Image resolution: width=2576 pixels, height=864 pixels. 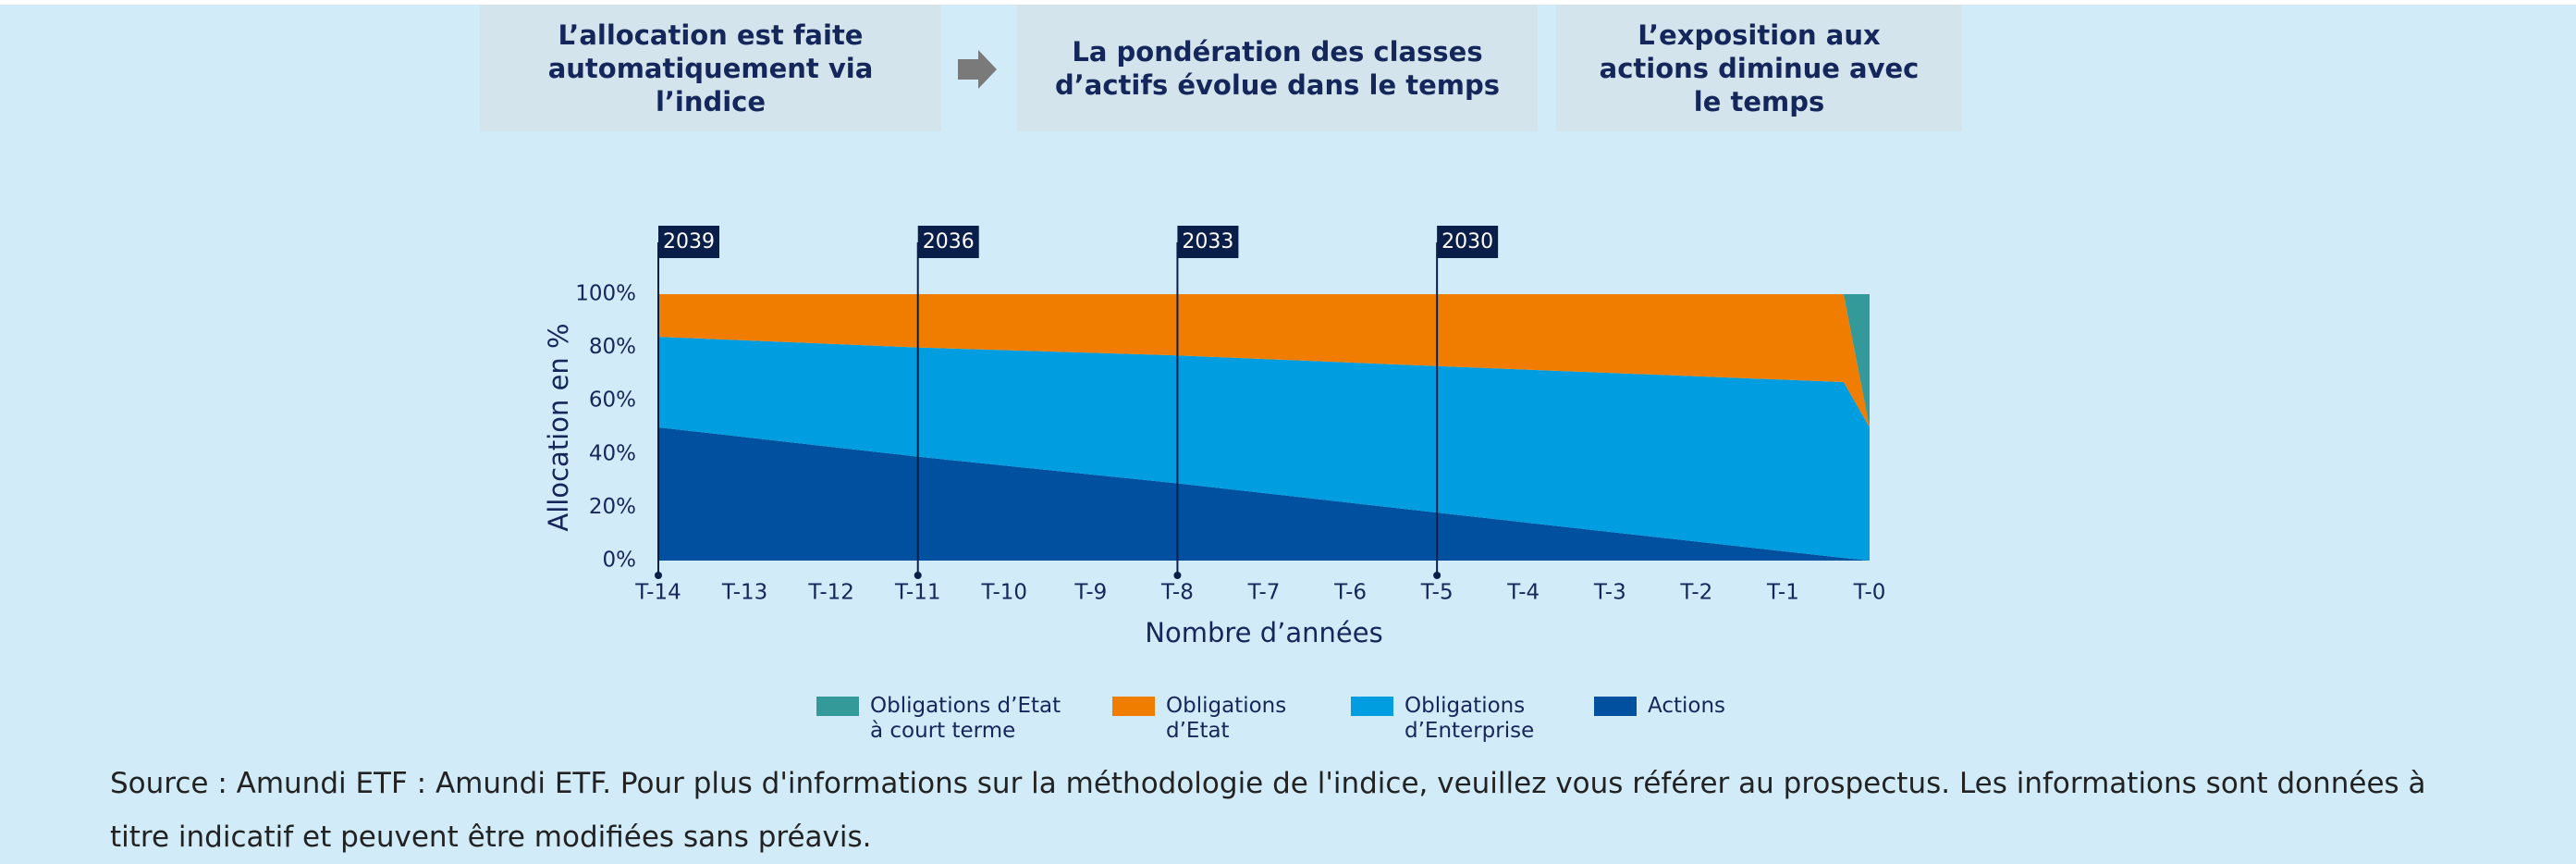 What do you see at coordinates (1687, 706) in the screenshot?
I see `legend-label: Actions` at bounding box center [1687, 706].